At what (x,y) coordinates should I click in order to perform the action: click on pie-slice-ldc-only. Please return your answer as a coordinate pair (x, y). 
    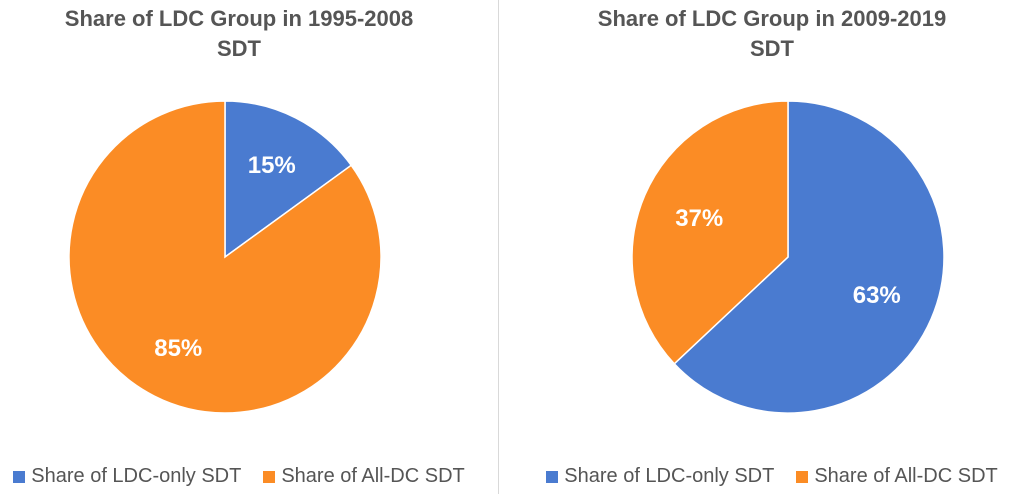
    Looking at the image, I should click on (288, 179).